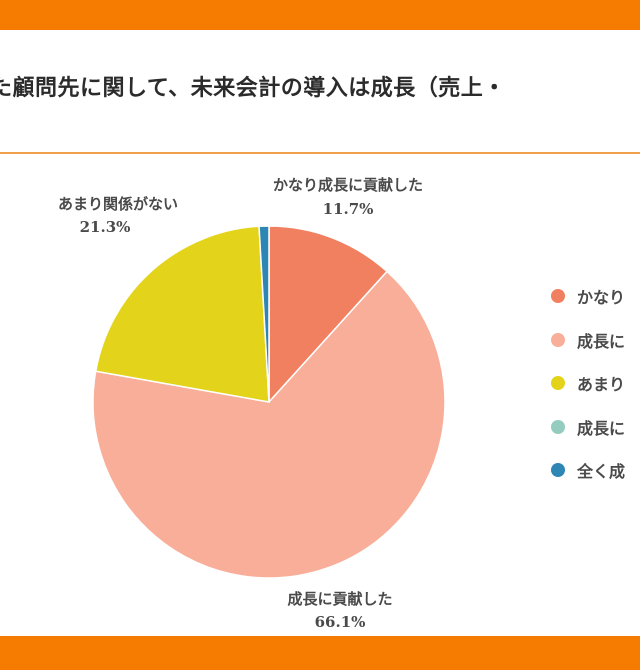 This screenshot has width=640, height=670. I want to click on chart-title: た顧問先に関して、未来会計の導入は成長（売上・, so click(253, 88).